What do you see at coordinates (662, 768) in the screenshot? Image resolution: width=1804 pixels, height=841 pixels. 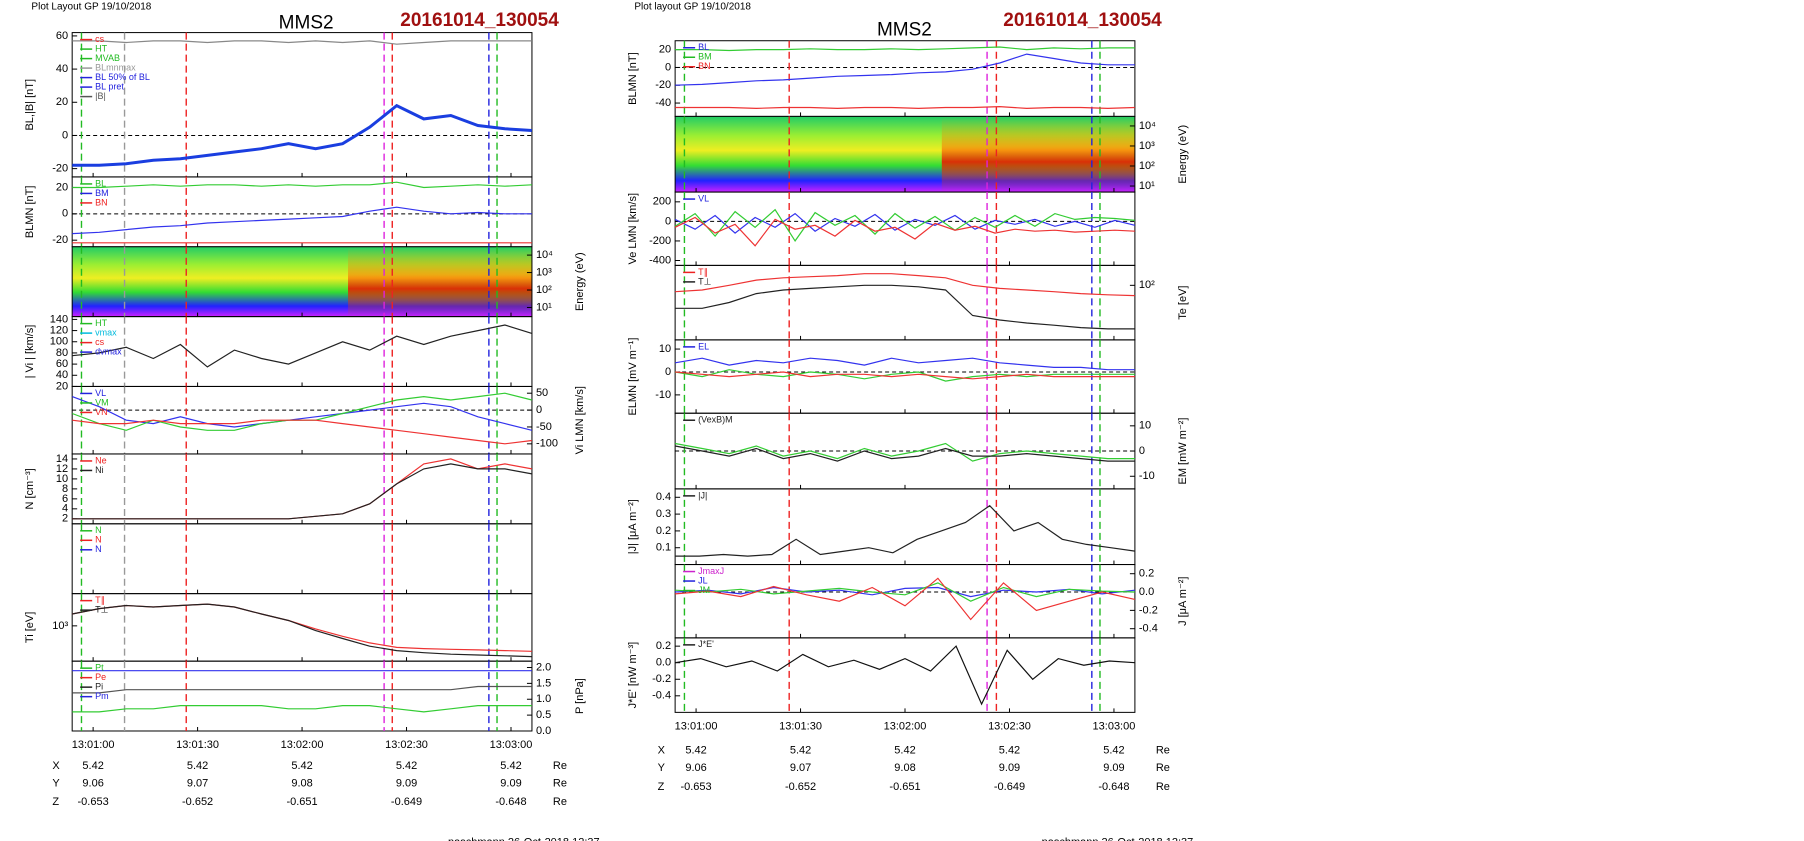 I see `ephemeris-name: Y` at bounding box center [662, 768].